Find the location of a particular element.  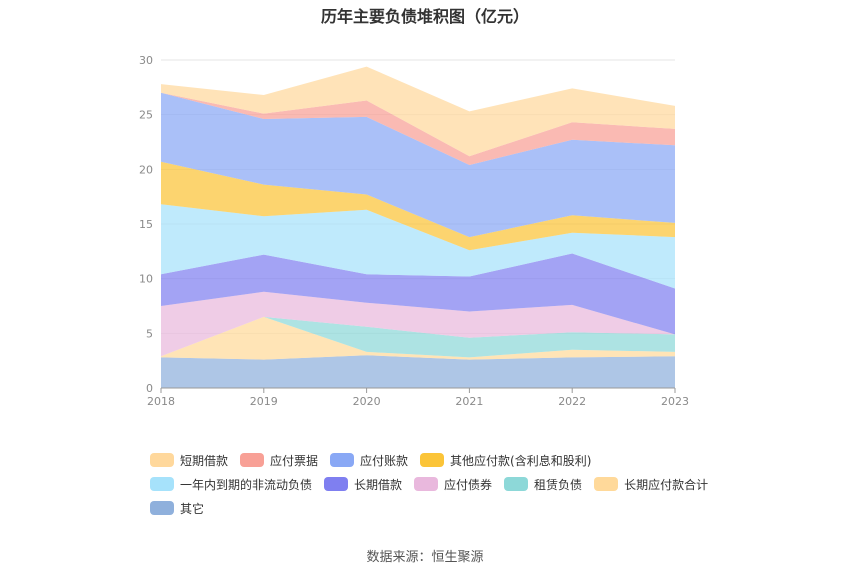

legend-item: 其他应付款(含利息和股利) is located at coordinates (505, 460).